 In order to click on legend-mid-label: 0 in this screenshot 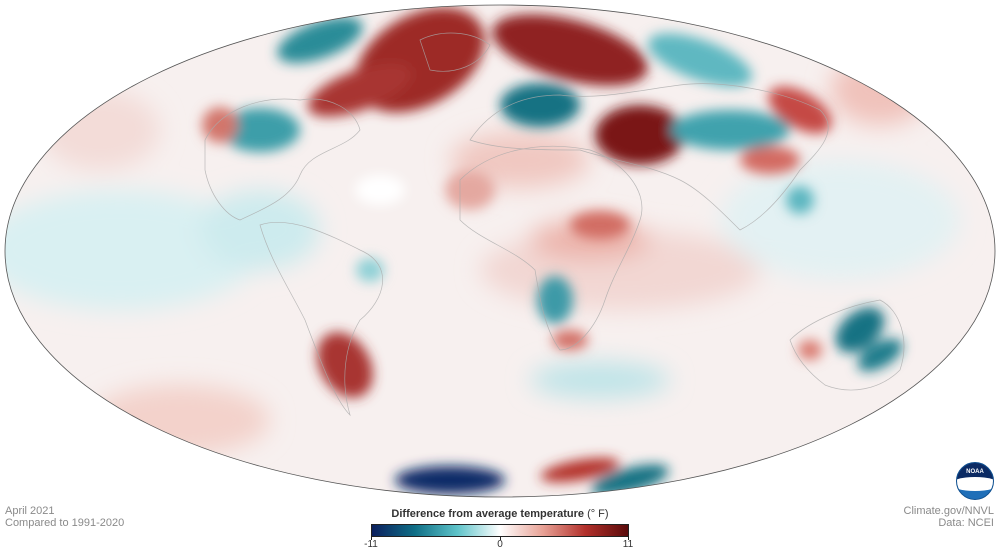, I will do `click(500, 544)`.